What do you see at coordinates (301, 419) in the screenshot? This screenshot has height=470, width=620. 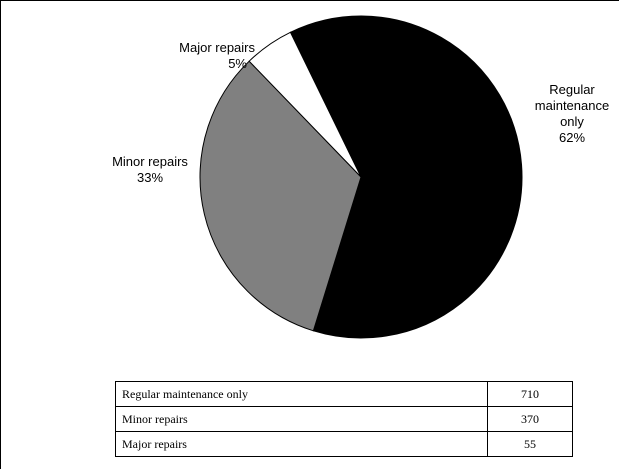 I see `category-cell: Minor repairs` at bounding box center [301, 419].